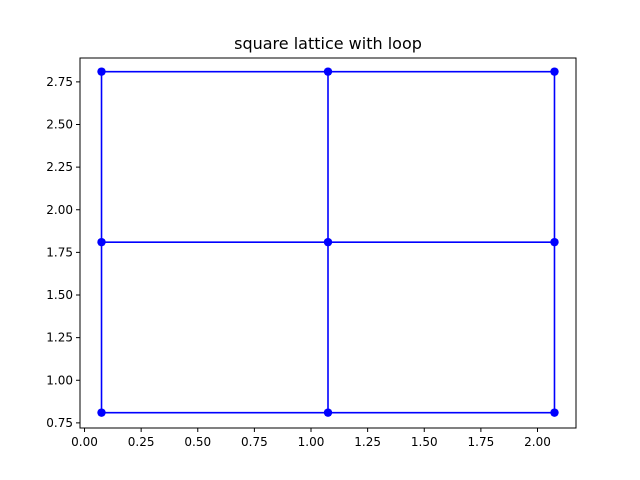 This screenshot has width=640, height=480. Describe the element at coordinates (197, 442) in the screenshot. I see `x-tick-label: 0.50` at that location.